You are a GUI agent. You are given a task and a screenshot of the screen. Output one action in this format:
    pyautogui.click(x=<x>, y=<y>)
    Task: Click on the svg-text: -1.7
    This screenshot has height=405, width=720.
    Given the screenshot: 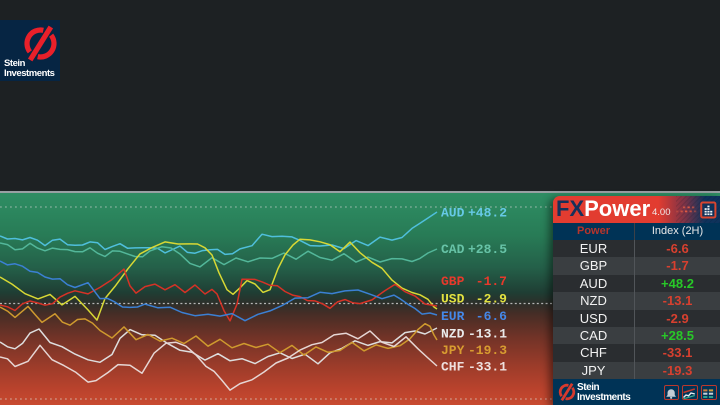 What is the action you would take?
    pyautogui.click(x=491, y=281)
    